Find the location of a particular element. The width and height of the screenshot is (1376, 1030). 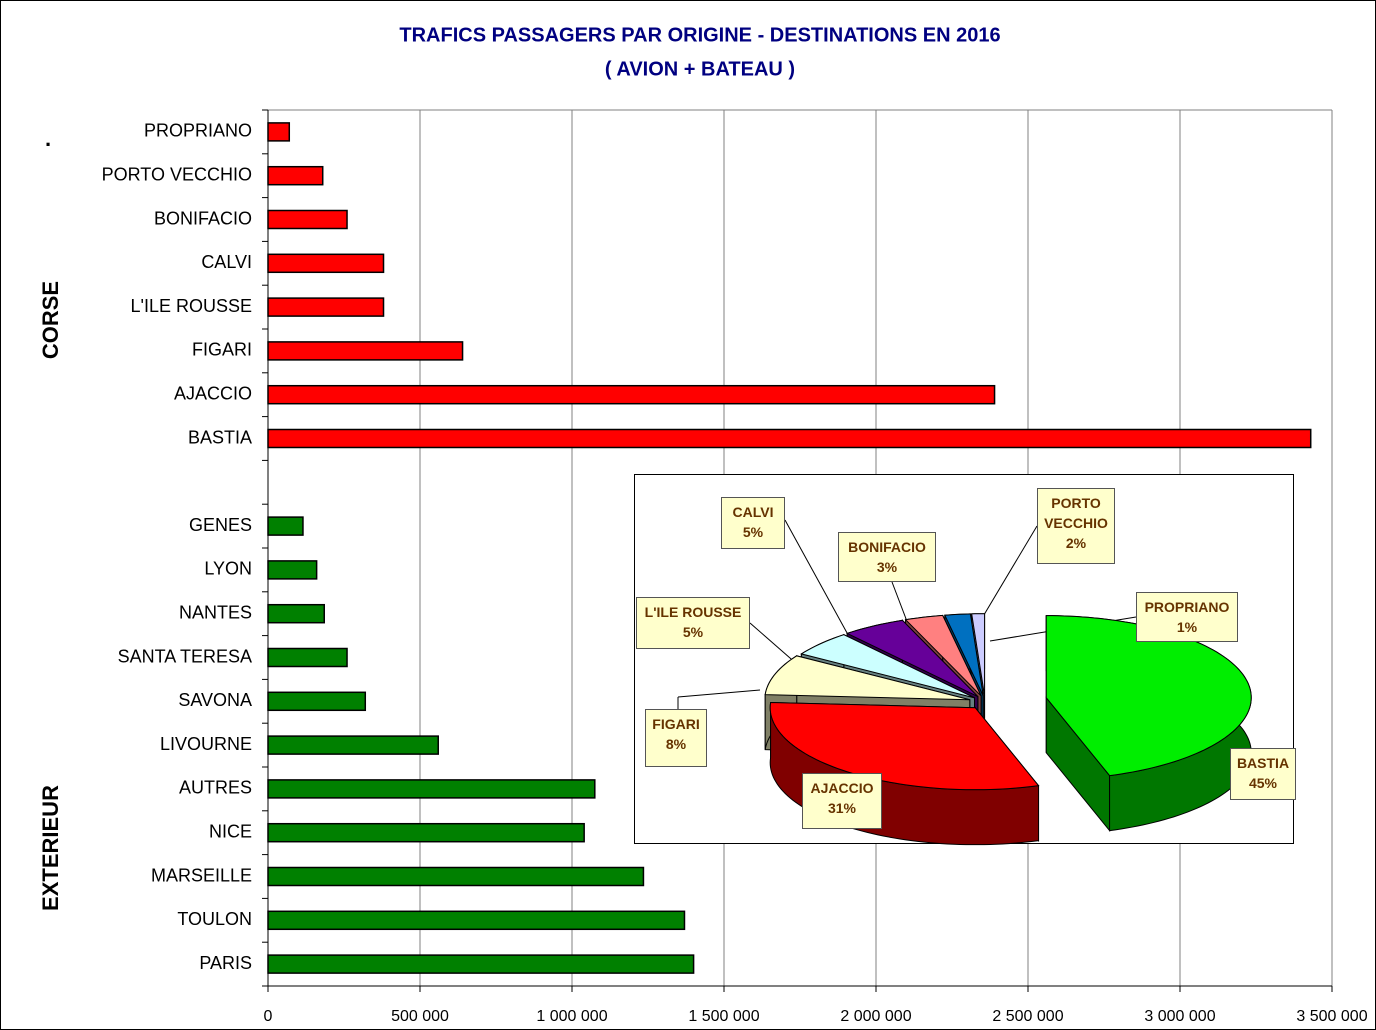

pie-label: L'ILE ROUSSE 5% is located at coordinates (693, 623).